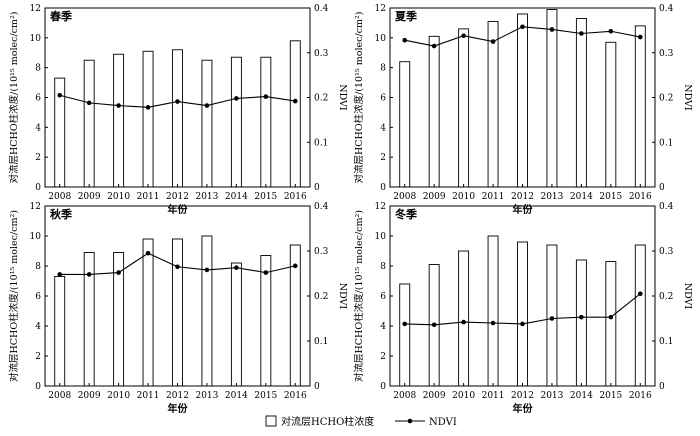  I want to click on season-title: 夏季, so click(406, 16).